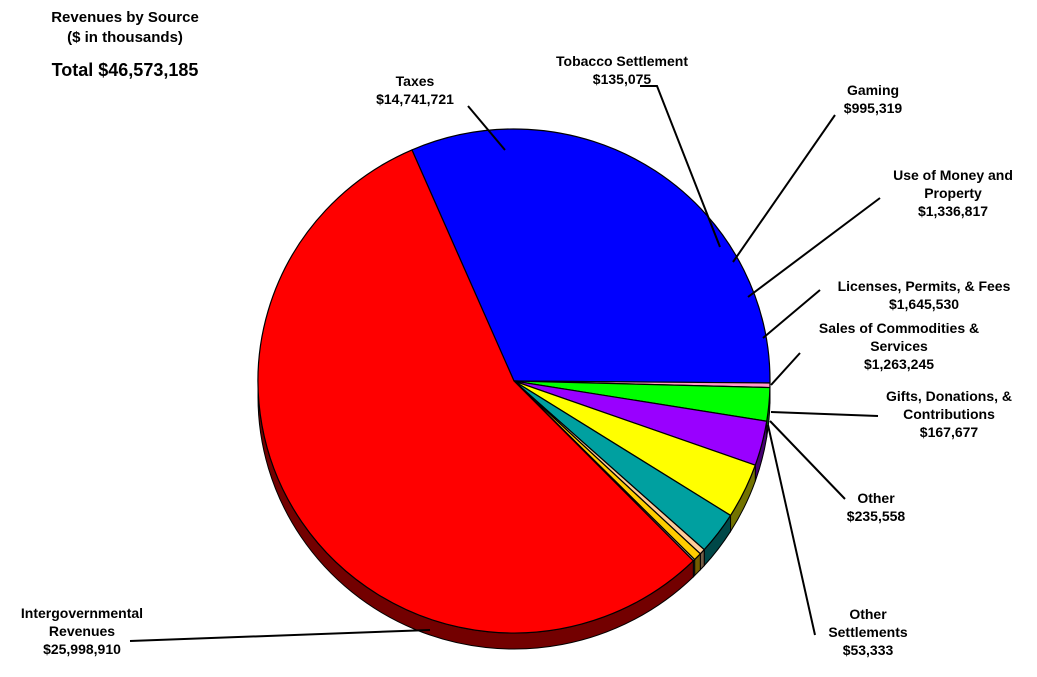  What do you see at coordinates (785, 369) in the screenshot?
I see `leader-line-sales-of-commodities-services` at bounding box center [785, 369].